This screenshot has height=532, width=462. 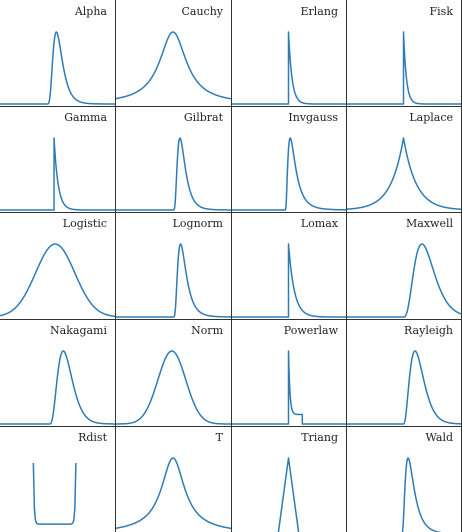 I want to click on panel-triang: Triang, so click(x=307, y=481).